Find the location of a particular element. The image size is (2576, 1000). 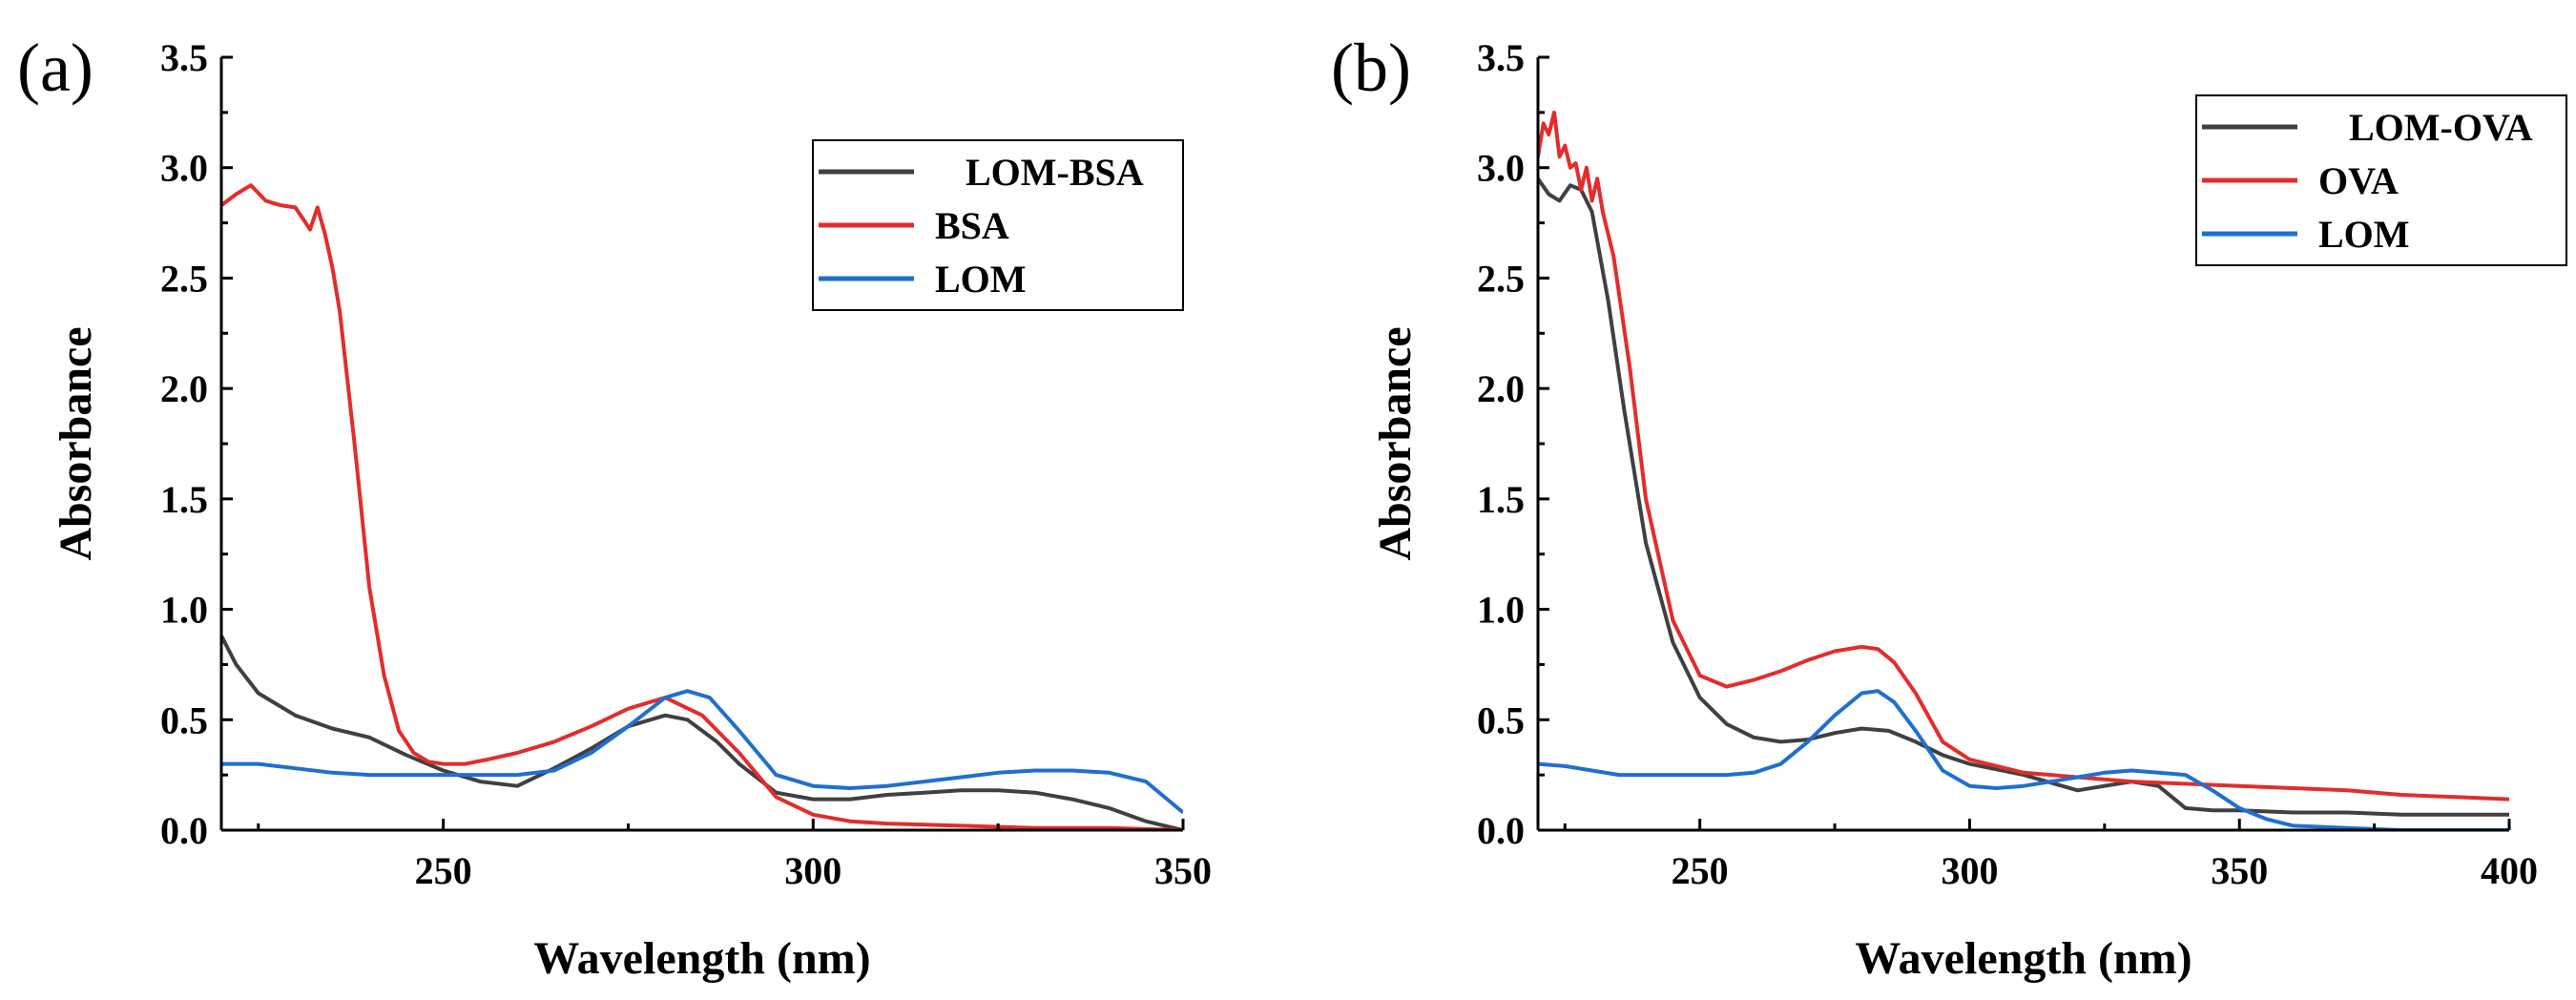

legend-label-bsa: BSA is located at coordinates (972, 226).